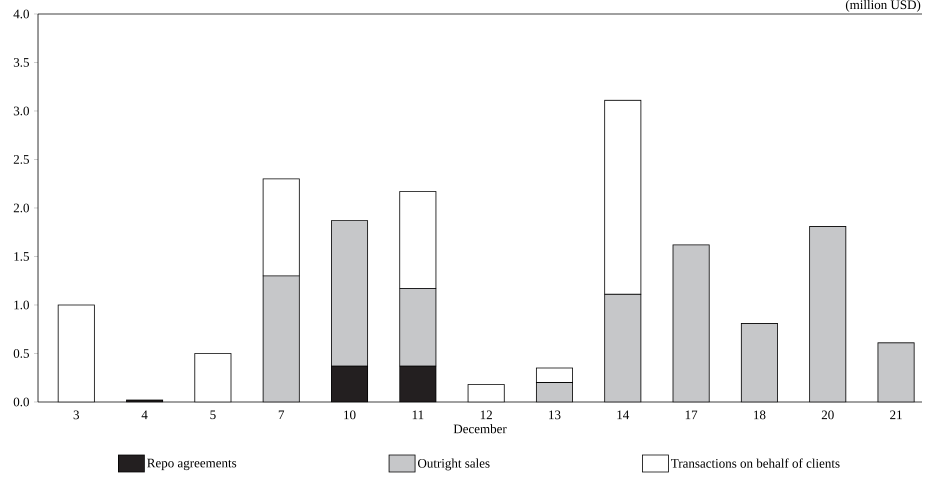 This screenshot has height=479, width=927. I want to click on x-tick-label: 7, so click(281, 415).